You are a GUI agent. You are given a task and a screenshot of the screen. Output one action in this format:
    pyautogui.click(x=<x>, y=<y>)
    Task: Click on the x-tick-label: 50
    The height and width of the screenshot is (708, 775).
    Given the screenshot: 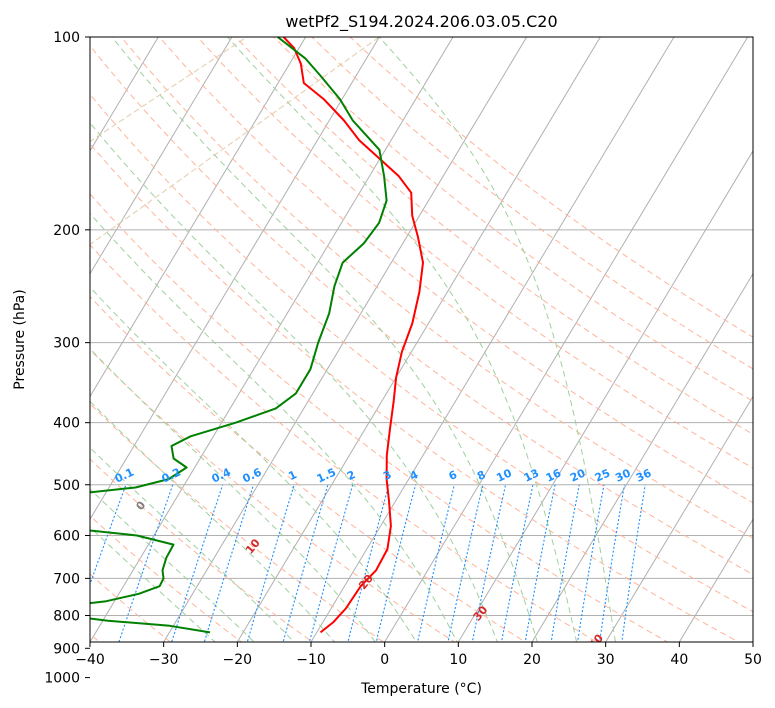 What is the action you would take?
    pyautogui.click(x=753, y=660)
    